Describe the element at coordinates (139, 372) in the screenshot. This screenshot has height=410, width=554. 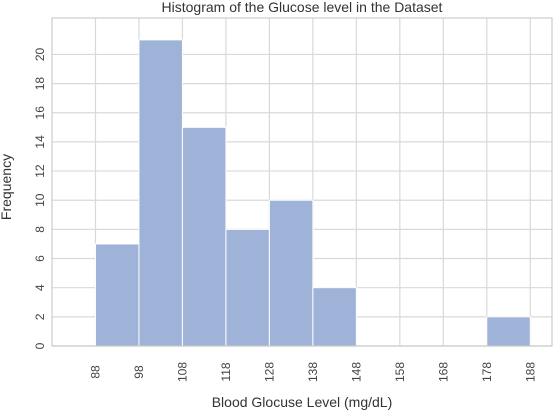
I see `x-tick-label: 98` at that location.